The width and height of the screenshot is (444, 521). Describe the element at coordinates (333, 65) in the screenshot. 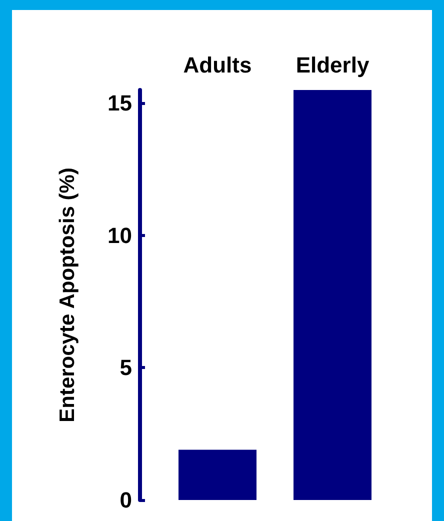

I see `x-tick-label: Elderly` at that location.